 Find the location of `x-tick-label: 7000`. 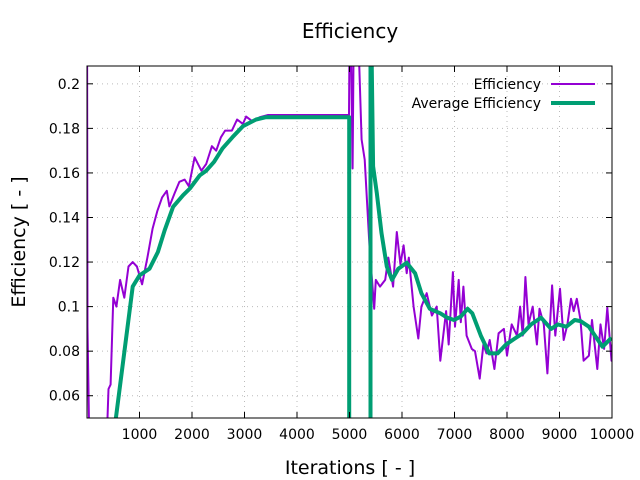

x-tick-label: 7000 is located at coordinates (455, 435).